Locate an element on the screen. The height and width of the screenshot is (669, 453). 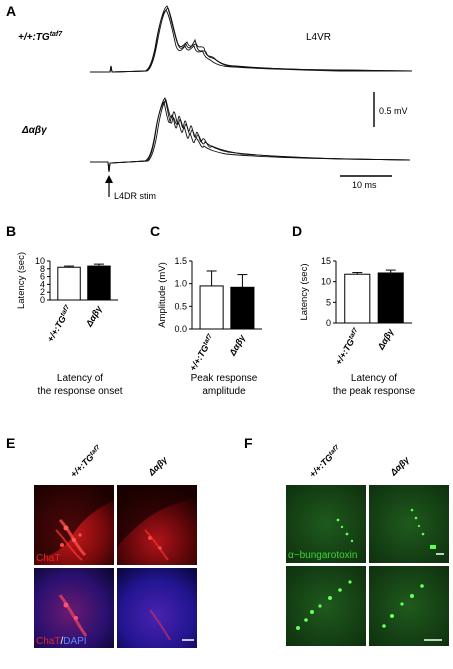
chart-d-ytick-label-2: 10 is located at coordinates (326, 282).